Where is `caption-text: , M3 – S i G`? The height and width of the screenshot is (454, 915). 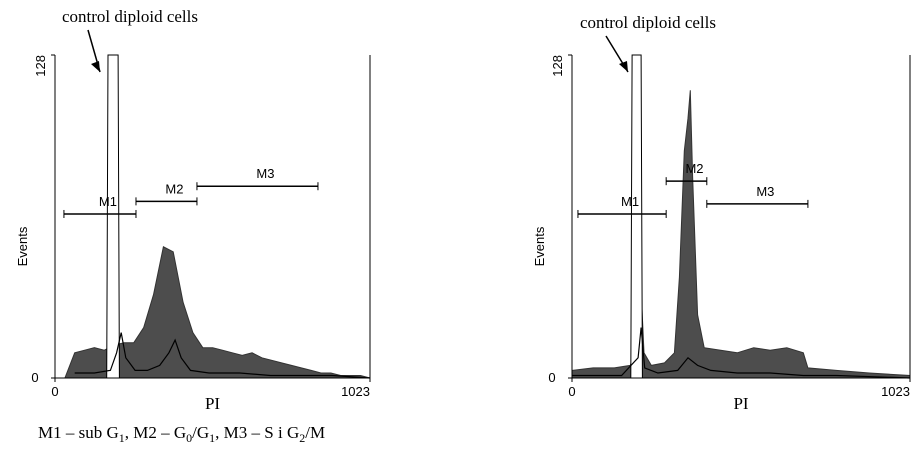
caption-text: , M3 – S i G is located at coordinates (257, 432).